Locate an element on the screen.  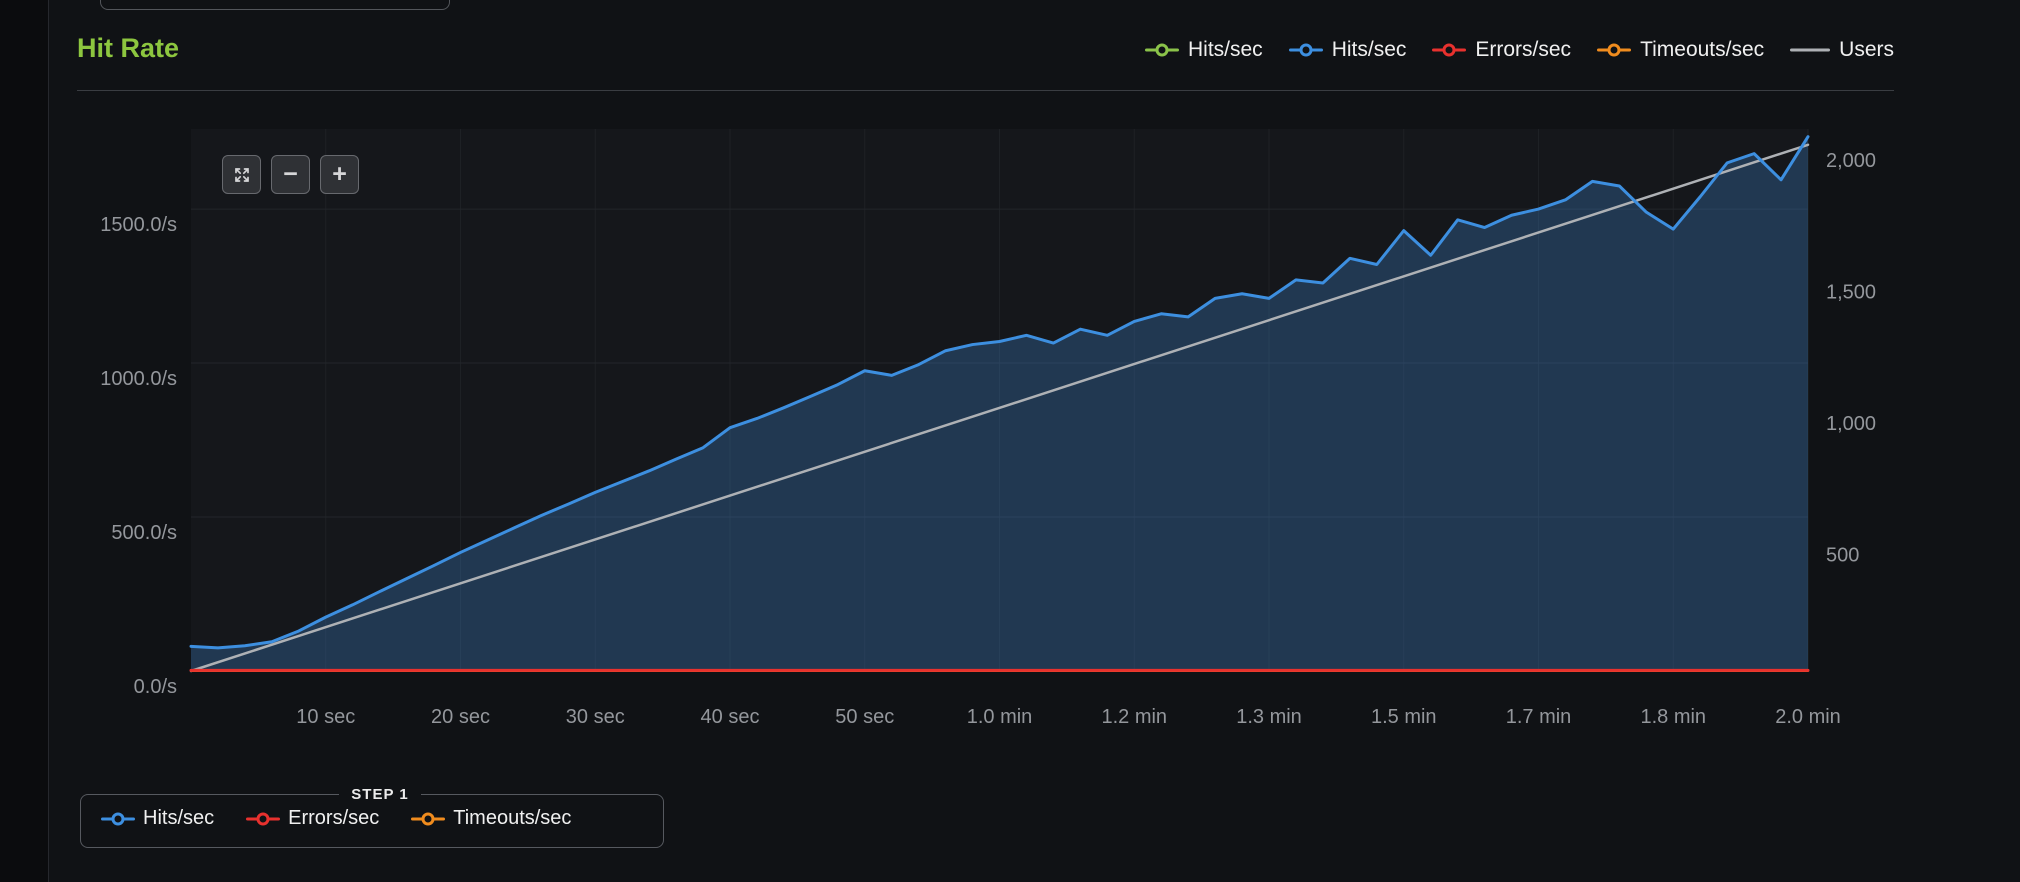
right-axis-label: 1,500 is located at coordinates (1851, 292).